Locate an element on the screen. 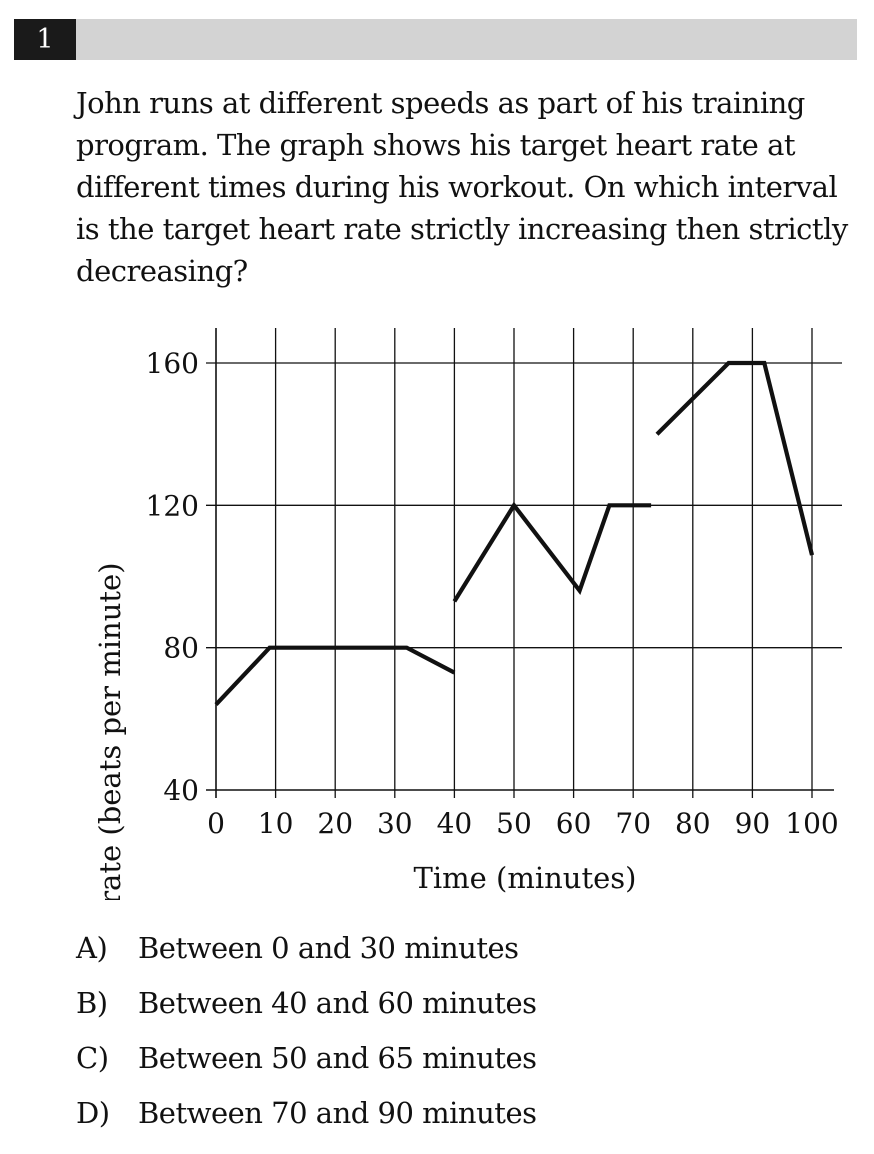  choice-letter: D) is located at coordinates (93, 1113).